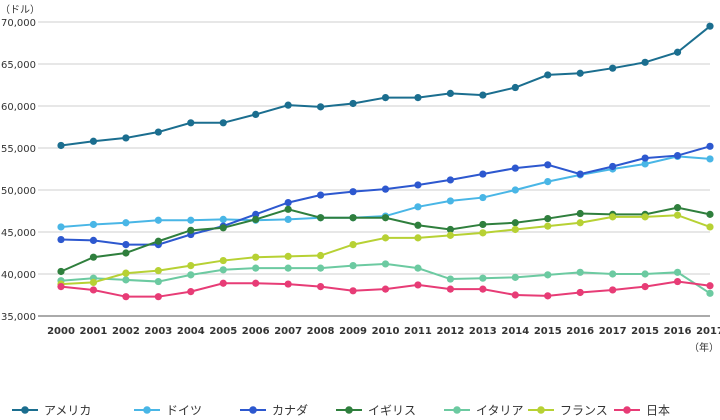 This screenshot has width=720, height=420. Describe the element at coordinates (20, 10) in the screenshot. I see `y-axis-unit-label: （ドル）` at that location.